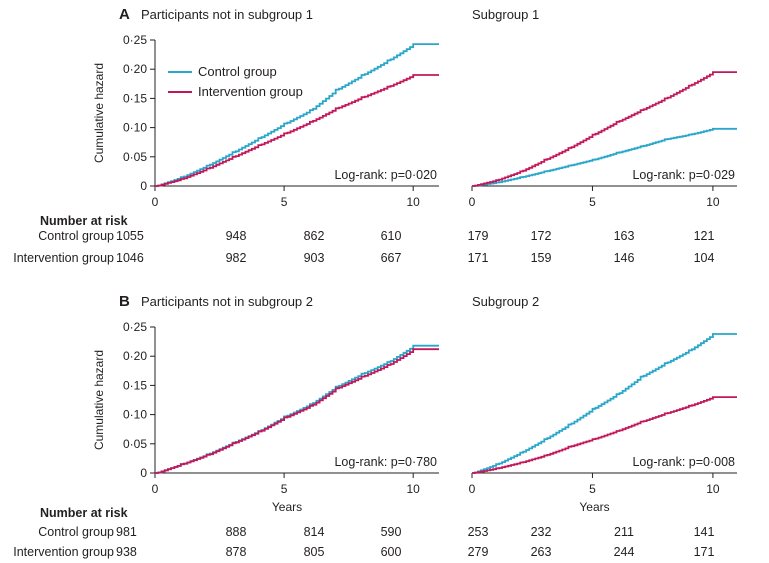  What do you see at coordinates (592, 489) in the screenshot?
I see `panel-4-x-tick-label: 5` at bounding box center [592, 489].